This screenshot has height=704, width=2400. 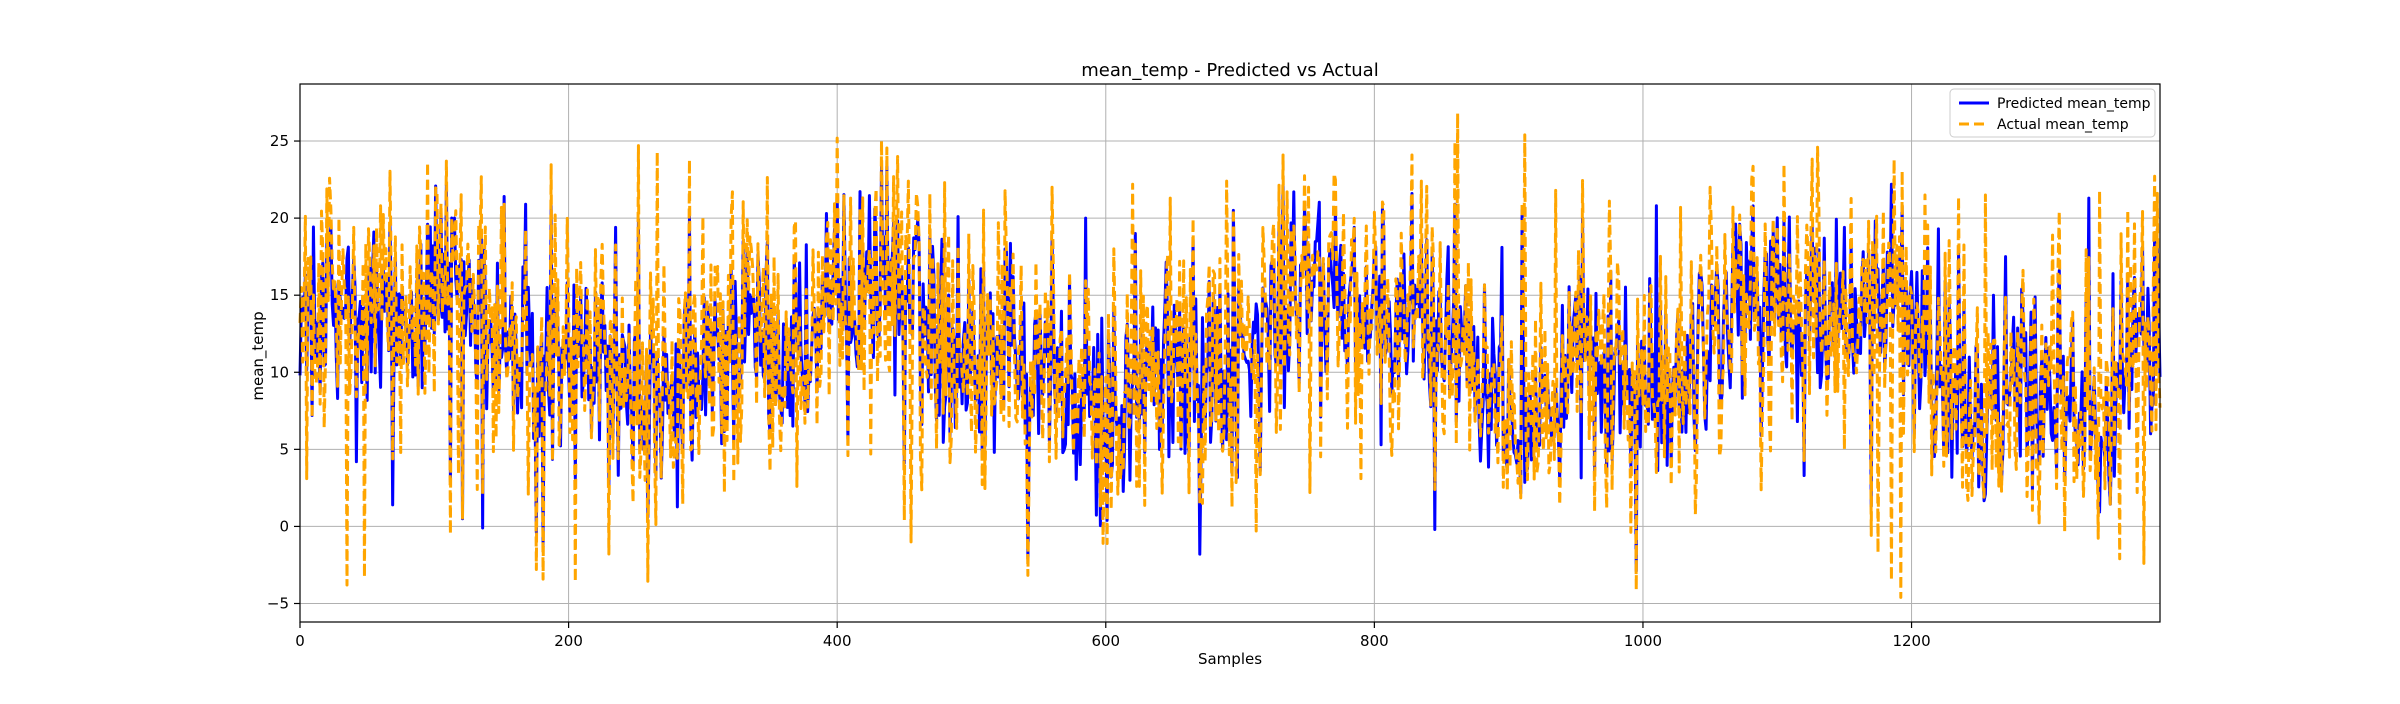 I want to click on y-tick-label: 0, so click(x=284, y=526).